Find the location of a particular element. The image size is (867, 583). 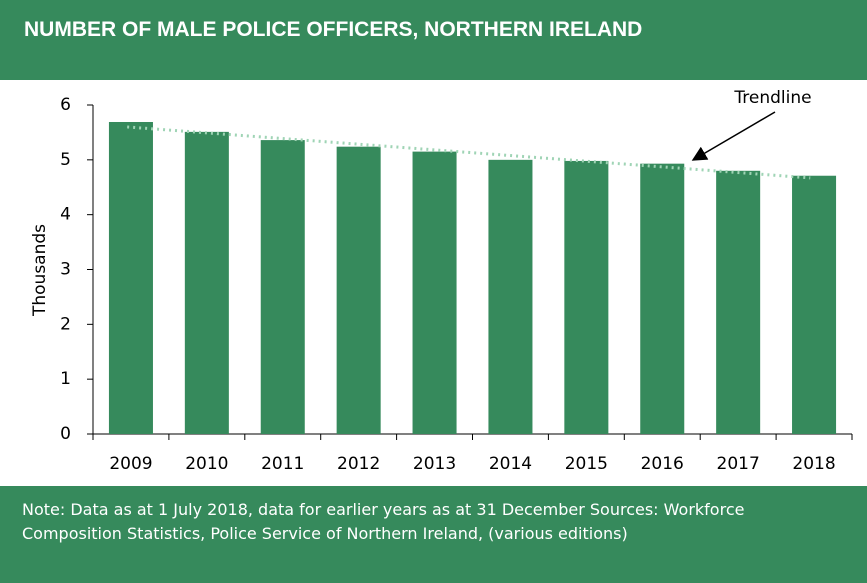

x-tick-label: 2011 is located at coordinates (282, 464).